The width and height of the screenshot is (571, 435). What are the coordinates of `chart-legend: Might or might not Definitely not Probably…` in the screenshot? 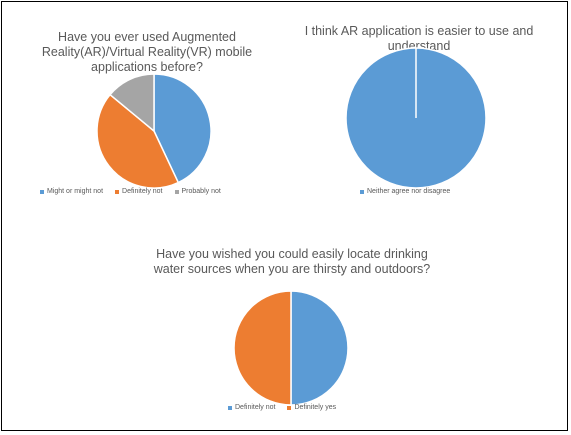 It's located at (130, 191).